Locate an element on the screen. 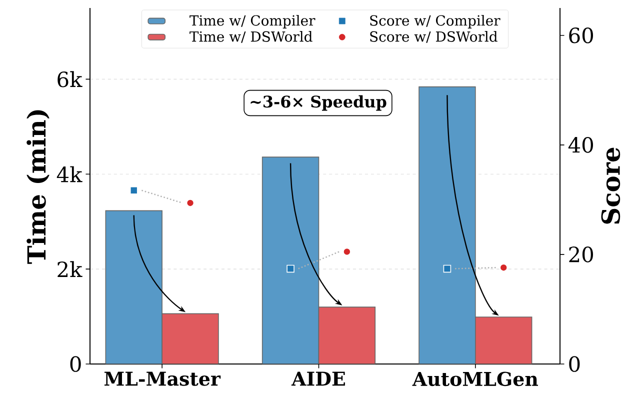 The width and height of the screenshot is (638, 408). x-tick-label: ML-Master is located at coordinates (162, 379).